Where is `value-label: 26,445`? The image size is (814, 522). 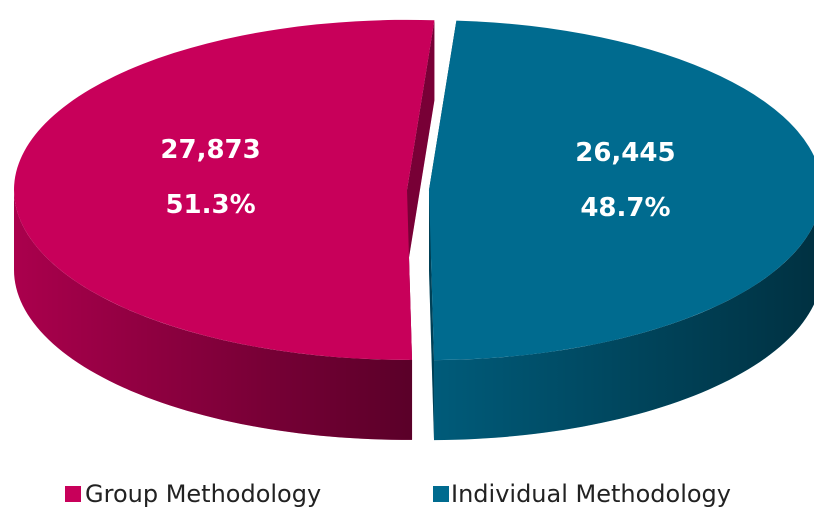 value-label: 26,445 is located at coordinates (625, 153).